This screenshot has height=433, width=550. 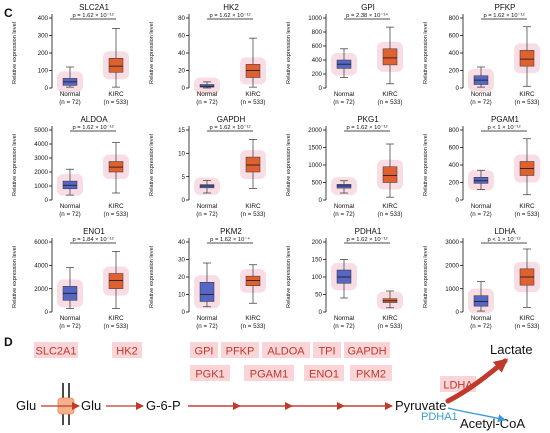 What do you see at coordinates (505, 231) in the screenshot?
I see `chart-title-ldha: LDHA` at bounding box center [505, 231].